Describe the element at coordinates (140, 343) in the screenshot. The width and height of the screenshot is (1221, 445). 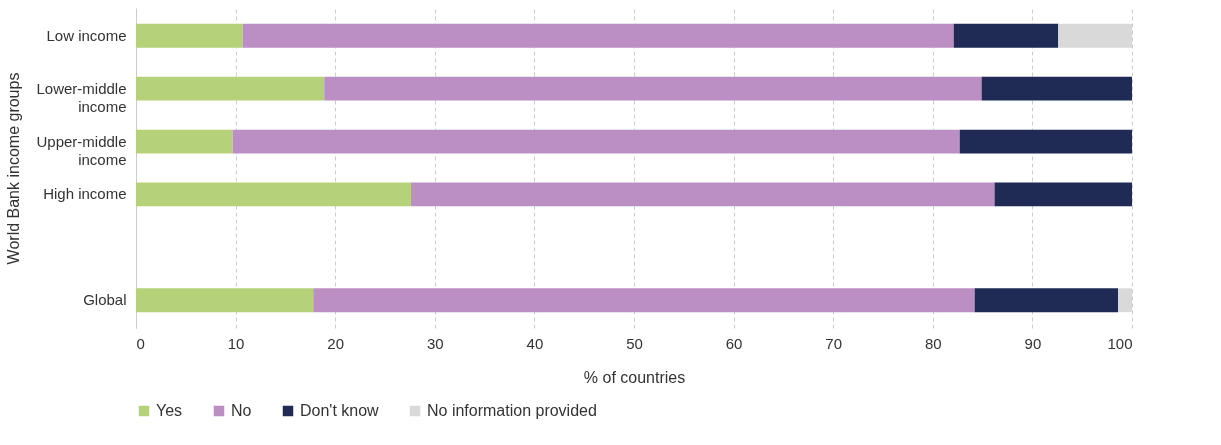
I see `x-tick-label: 0` at that location.